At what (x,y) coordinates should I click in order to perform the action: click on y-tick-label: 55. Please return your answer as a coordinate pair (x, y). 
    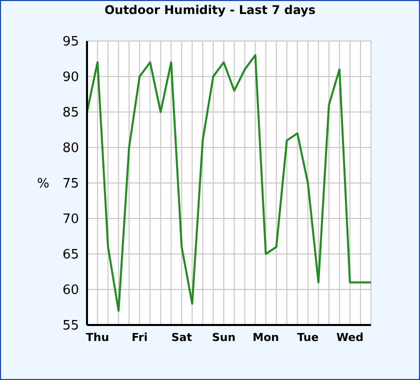
    Looking at the image, I should click on (70, 326).